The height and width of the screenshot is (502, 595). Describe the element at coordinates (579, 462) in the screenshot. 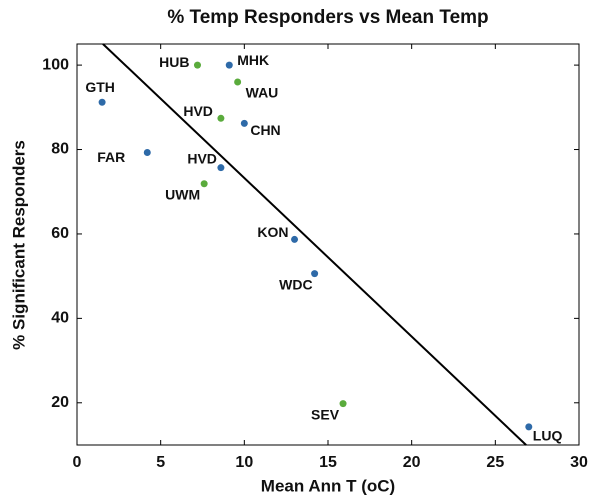

I see `x-tick-label: 30` at that location.